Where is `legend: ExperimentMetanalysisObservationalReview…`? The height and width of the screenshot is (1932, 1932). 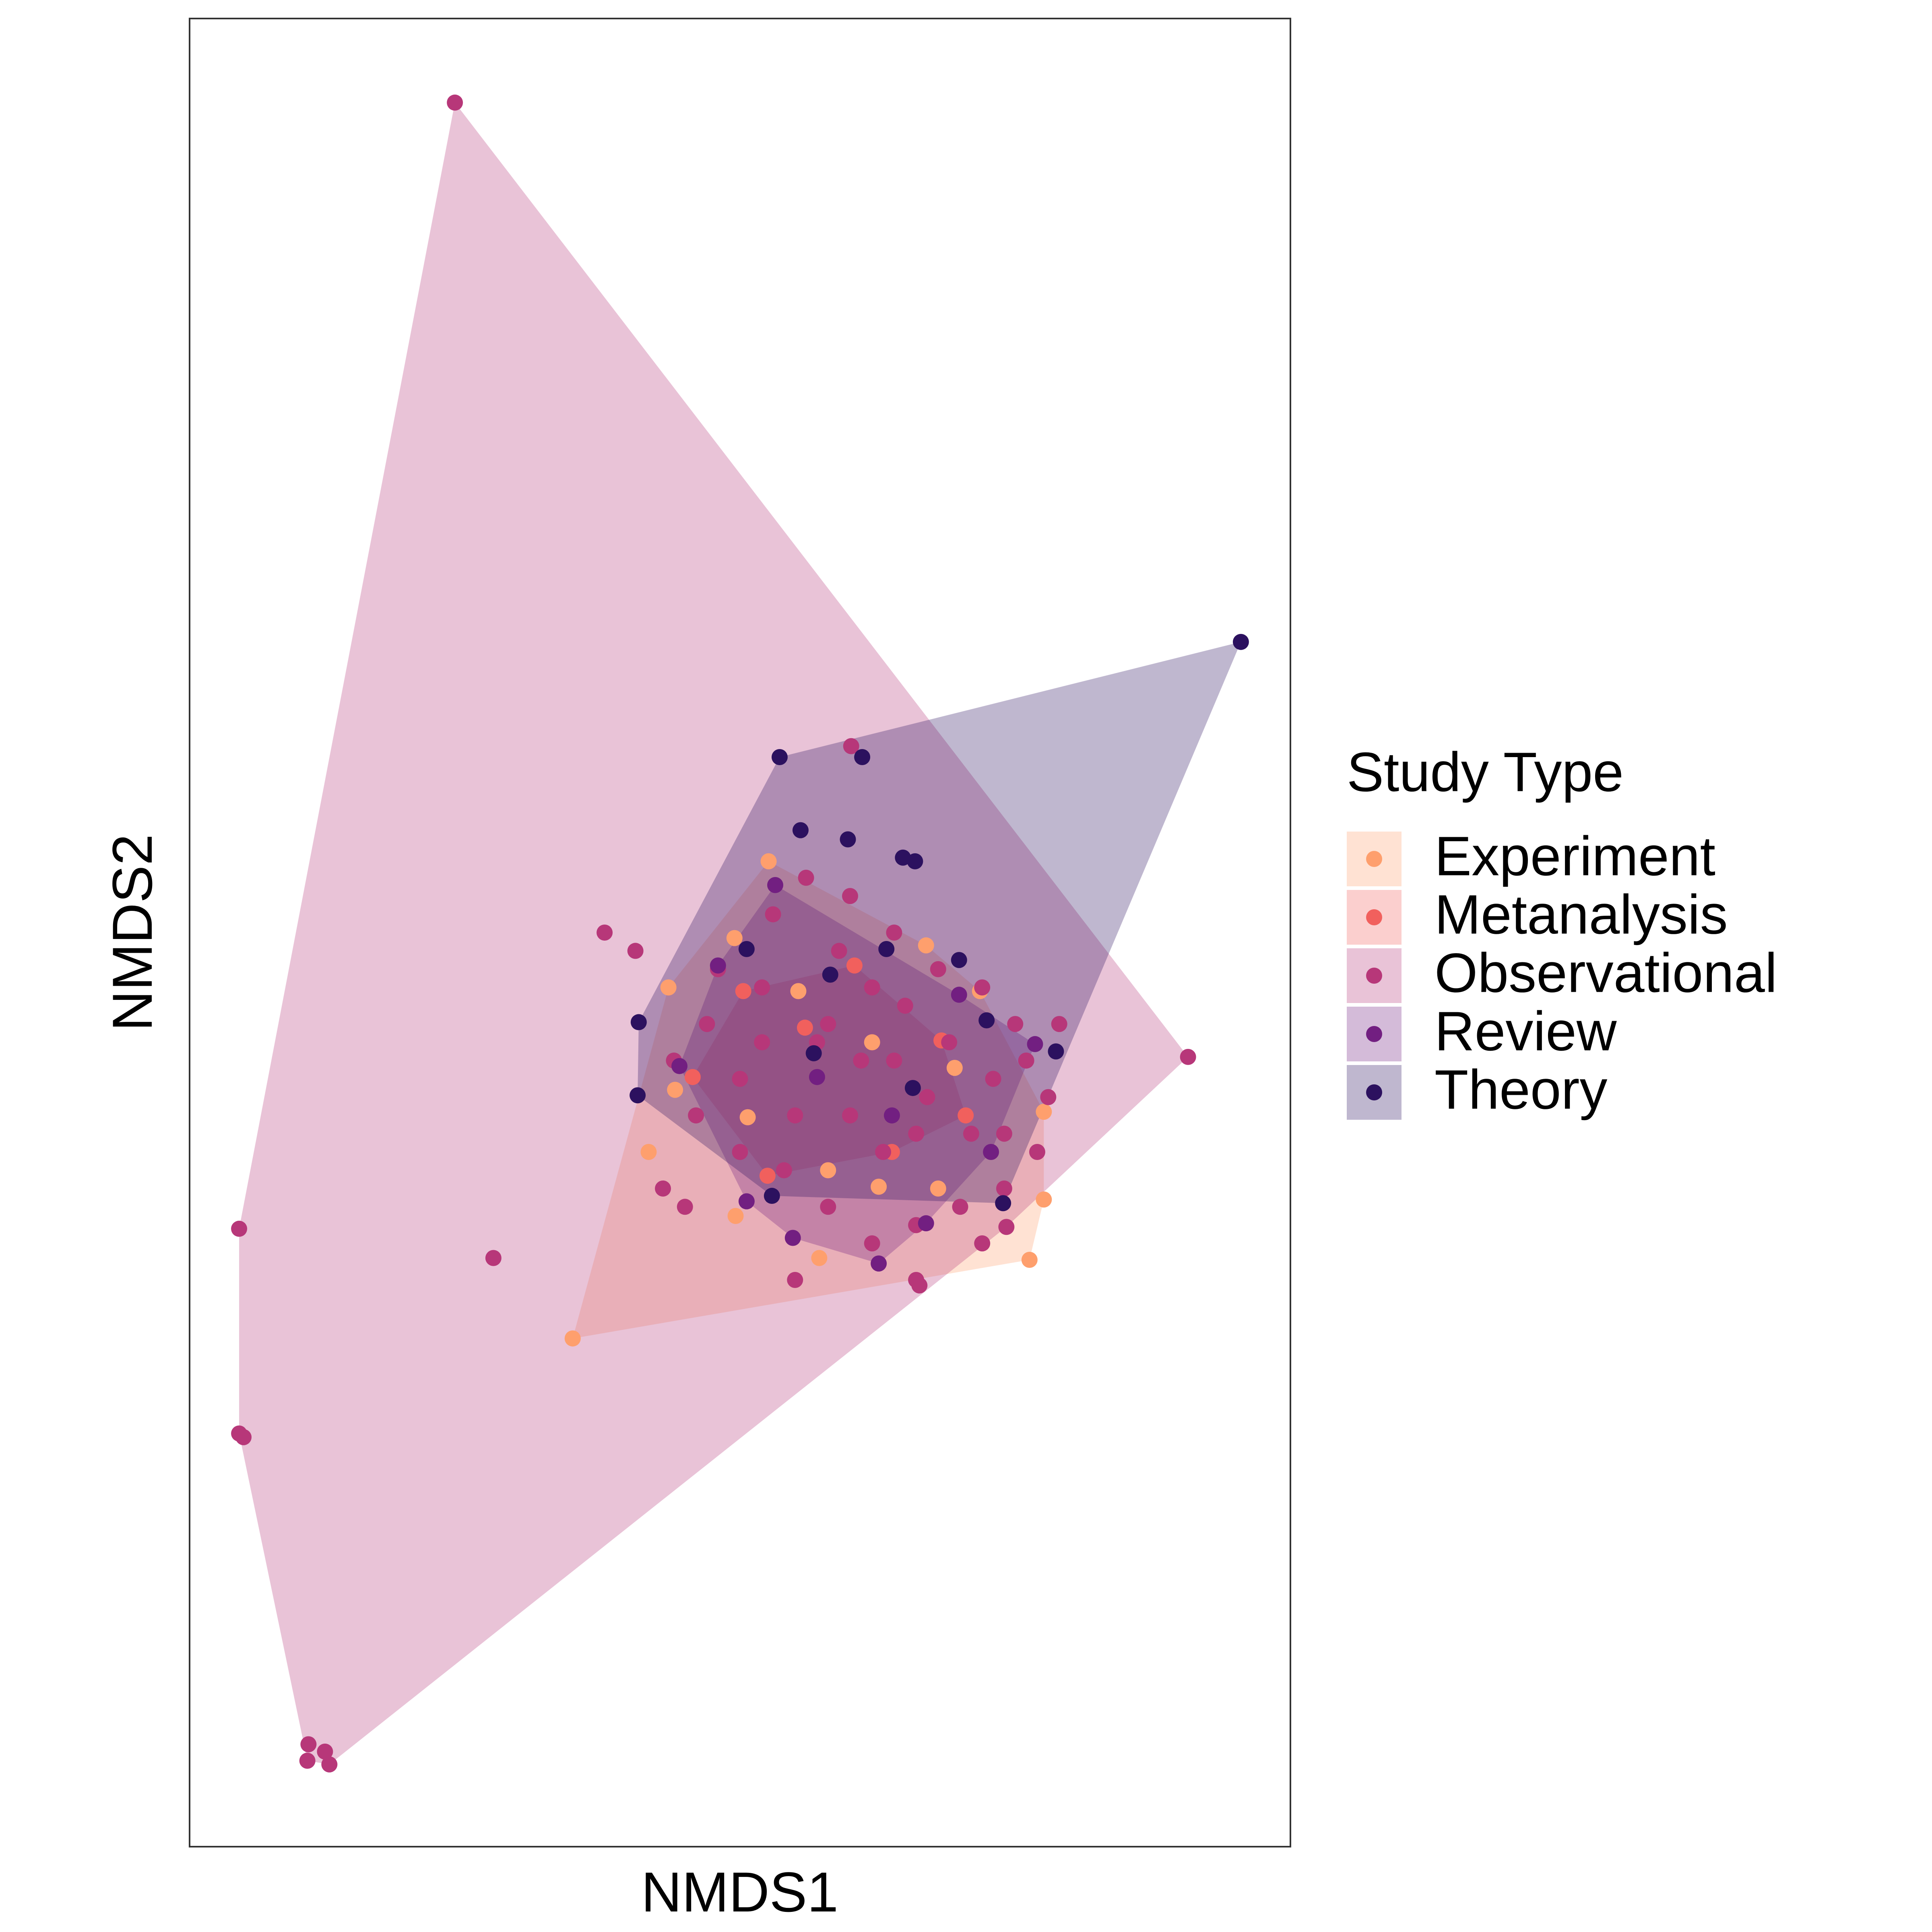
legend: ExperimentMetanalysisObservationalReview… is located at coordinates (1562, 973).